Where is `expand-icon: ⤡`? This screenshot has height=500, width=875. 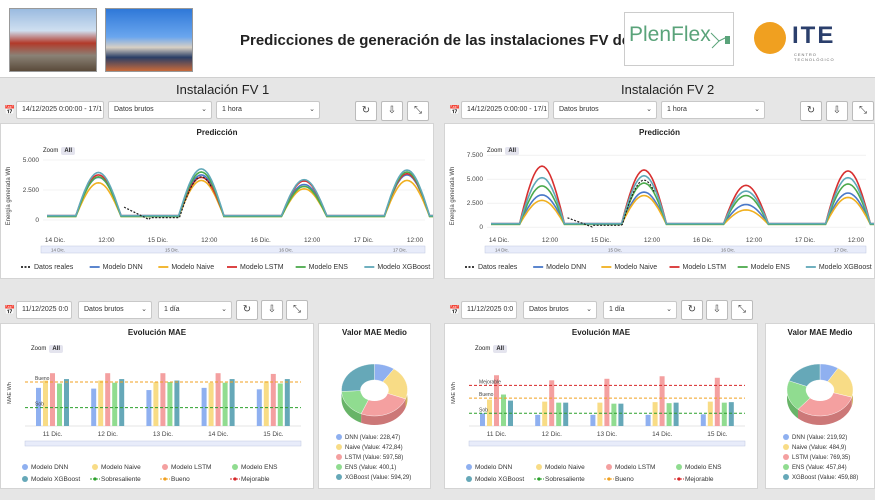 expand-icon: ⤡ is located at coordinates (742, 309).